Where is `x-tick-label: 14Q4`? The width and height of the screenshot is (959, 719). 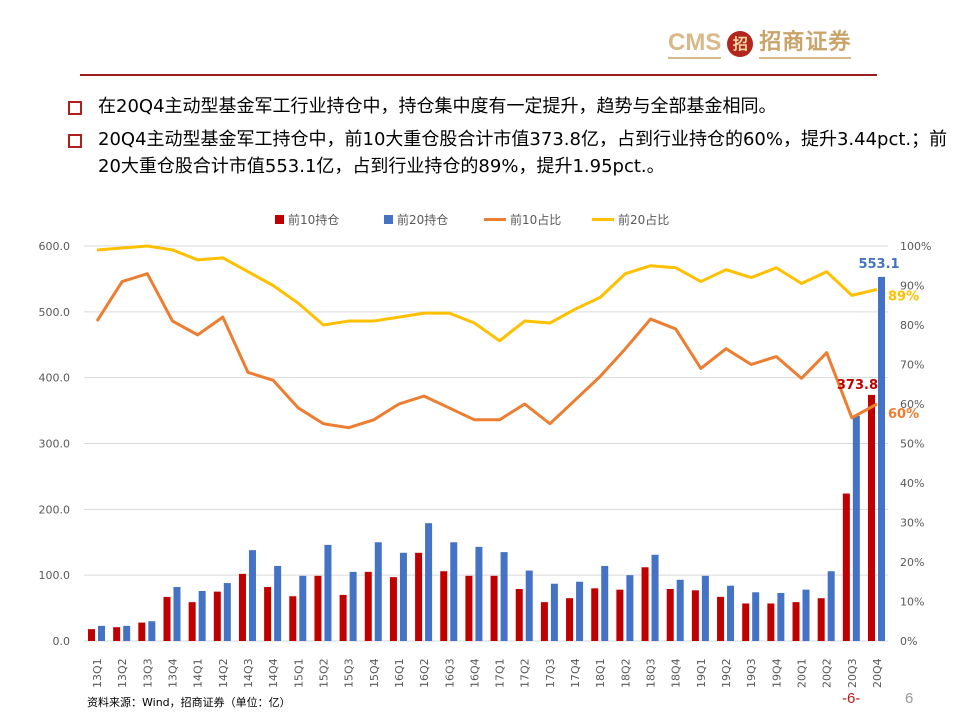
x-tick-label: 14Q4 is located at coordinates (273, 673).